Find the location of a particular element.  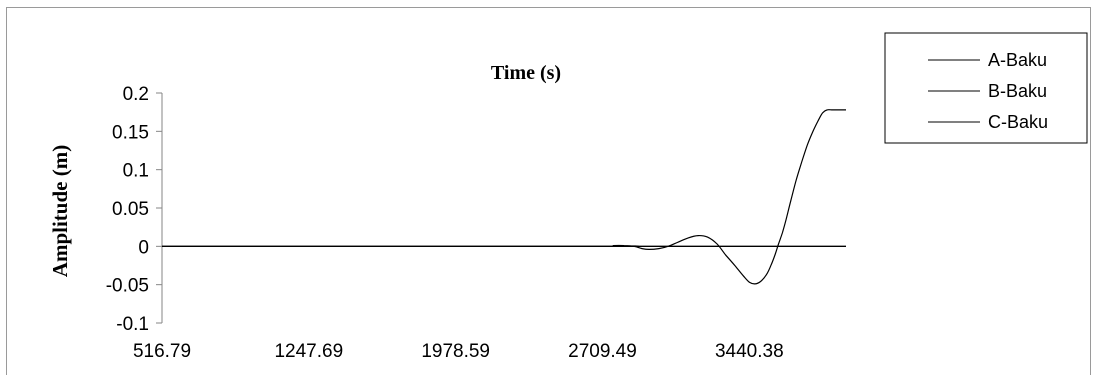

legend-label-b-baku: B-Baku is located at coordinates (1017, 91).